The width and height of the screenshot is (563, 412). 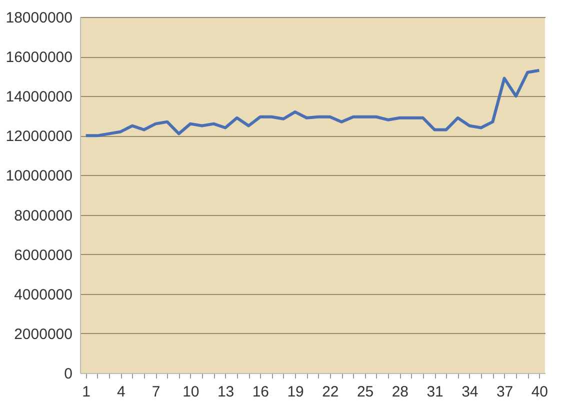 What do you see at coordinates (156, 392) in the screenshot?
I see `x-tick-label: 7` at bounding box center [156, 392].